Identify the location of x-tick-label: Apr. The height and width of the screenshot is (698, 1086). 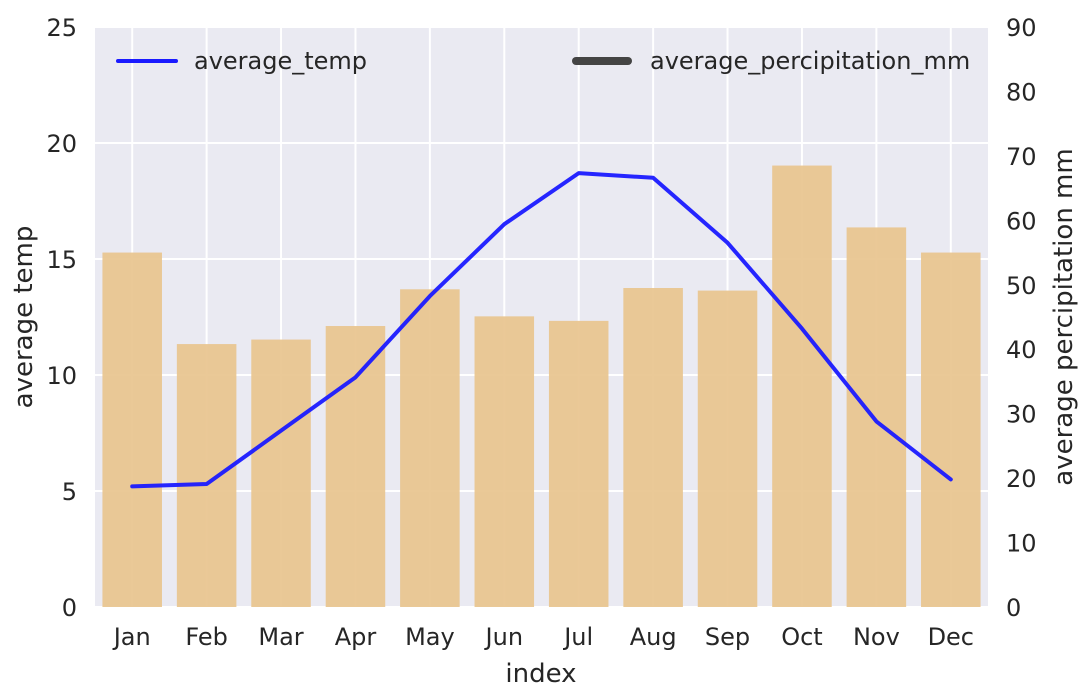
(356, 637).